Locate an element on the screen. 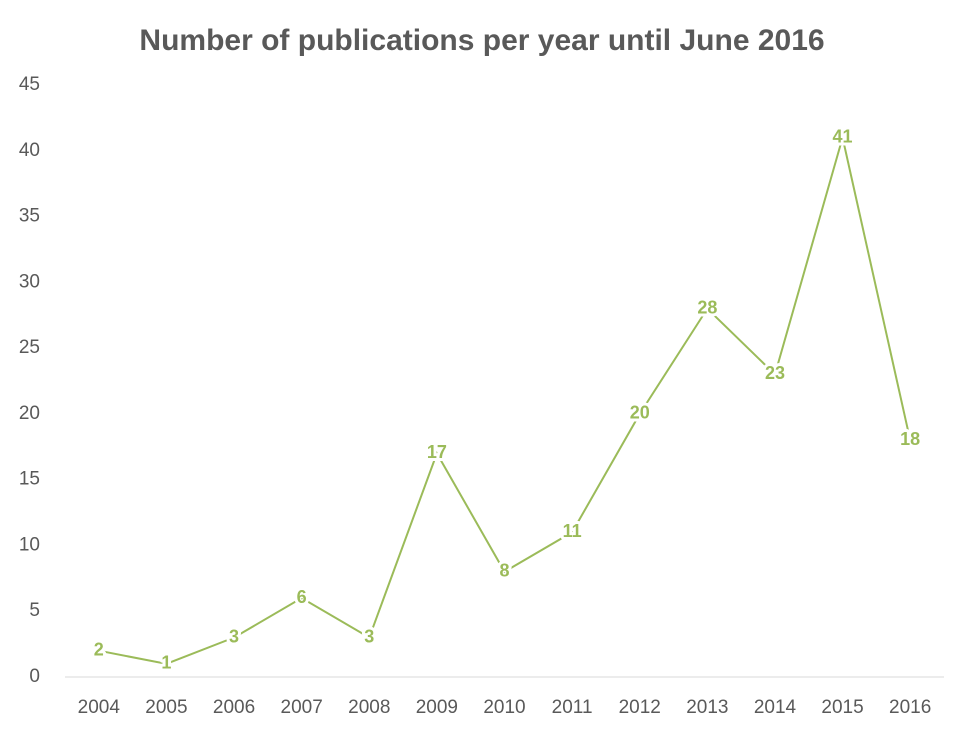 This screenshot has width=958, height=729. y-tick-label: 35 is located at coordinates (29, 216).